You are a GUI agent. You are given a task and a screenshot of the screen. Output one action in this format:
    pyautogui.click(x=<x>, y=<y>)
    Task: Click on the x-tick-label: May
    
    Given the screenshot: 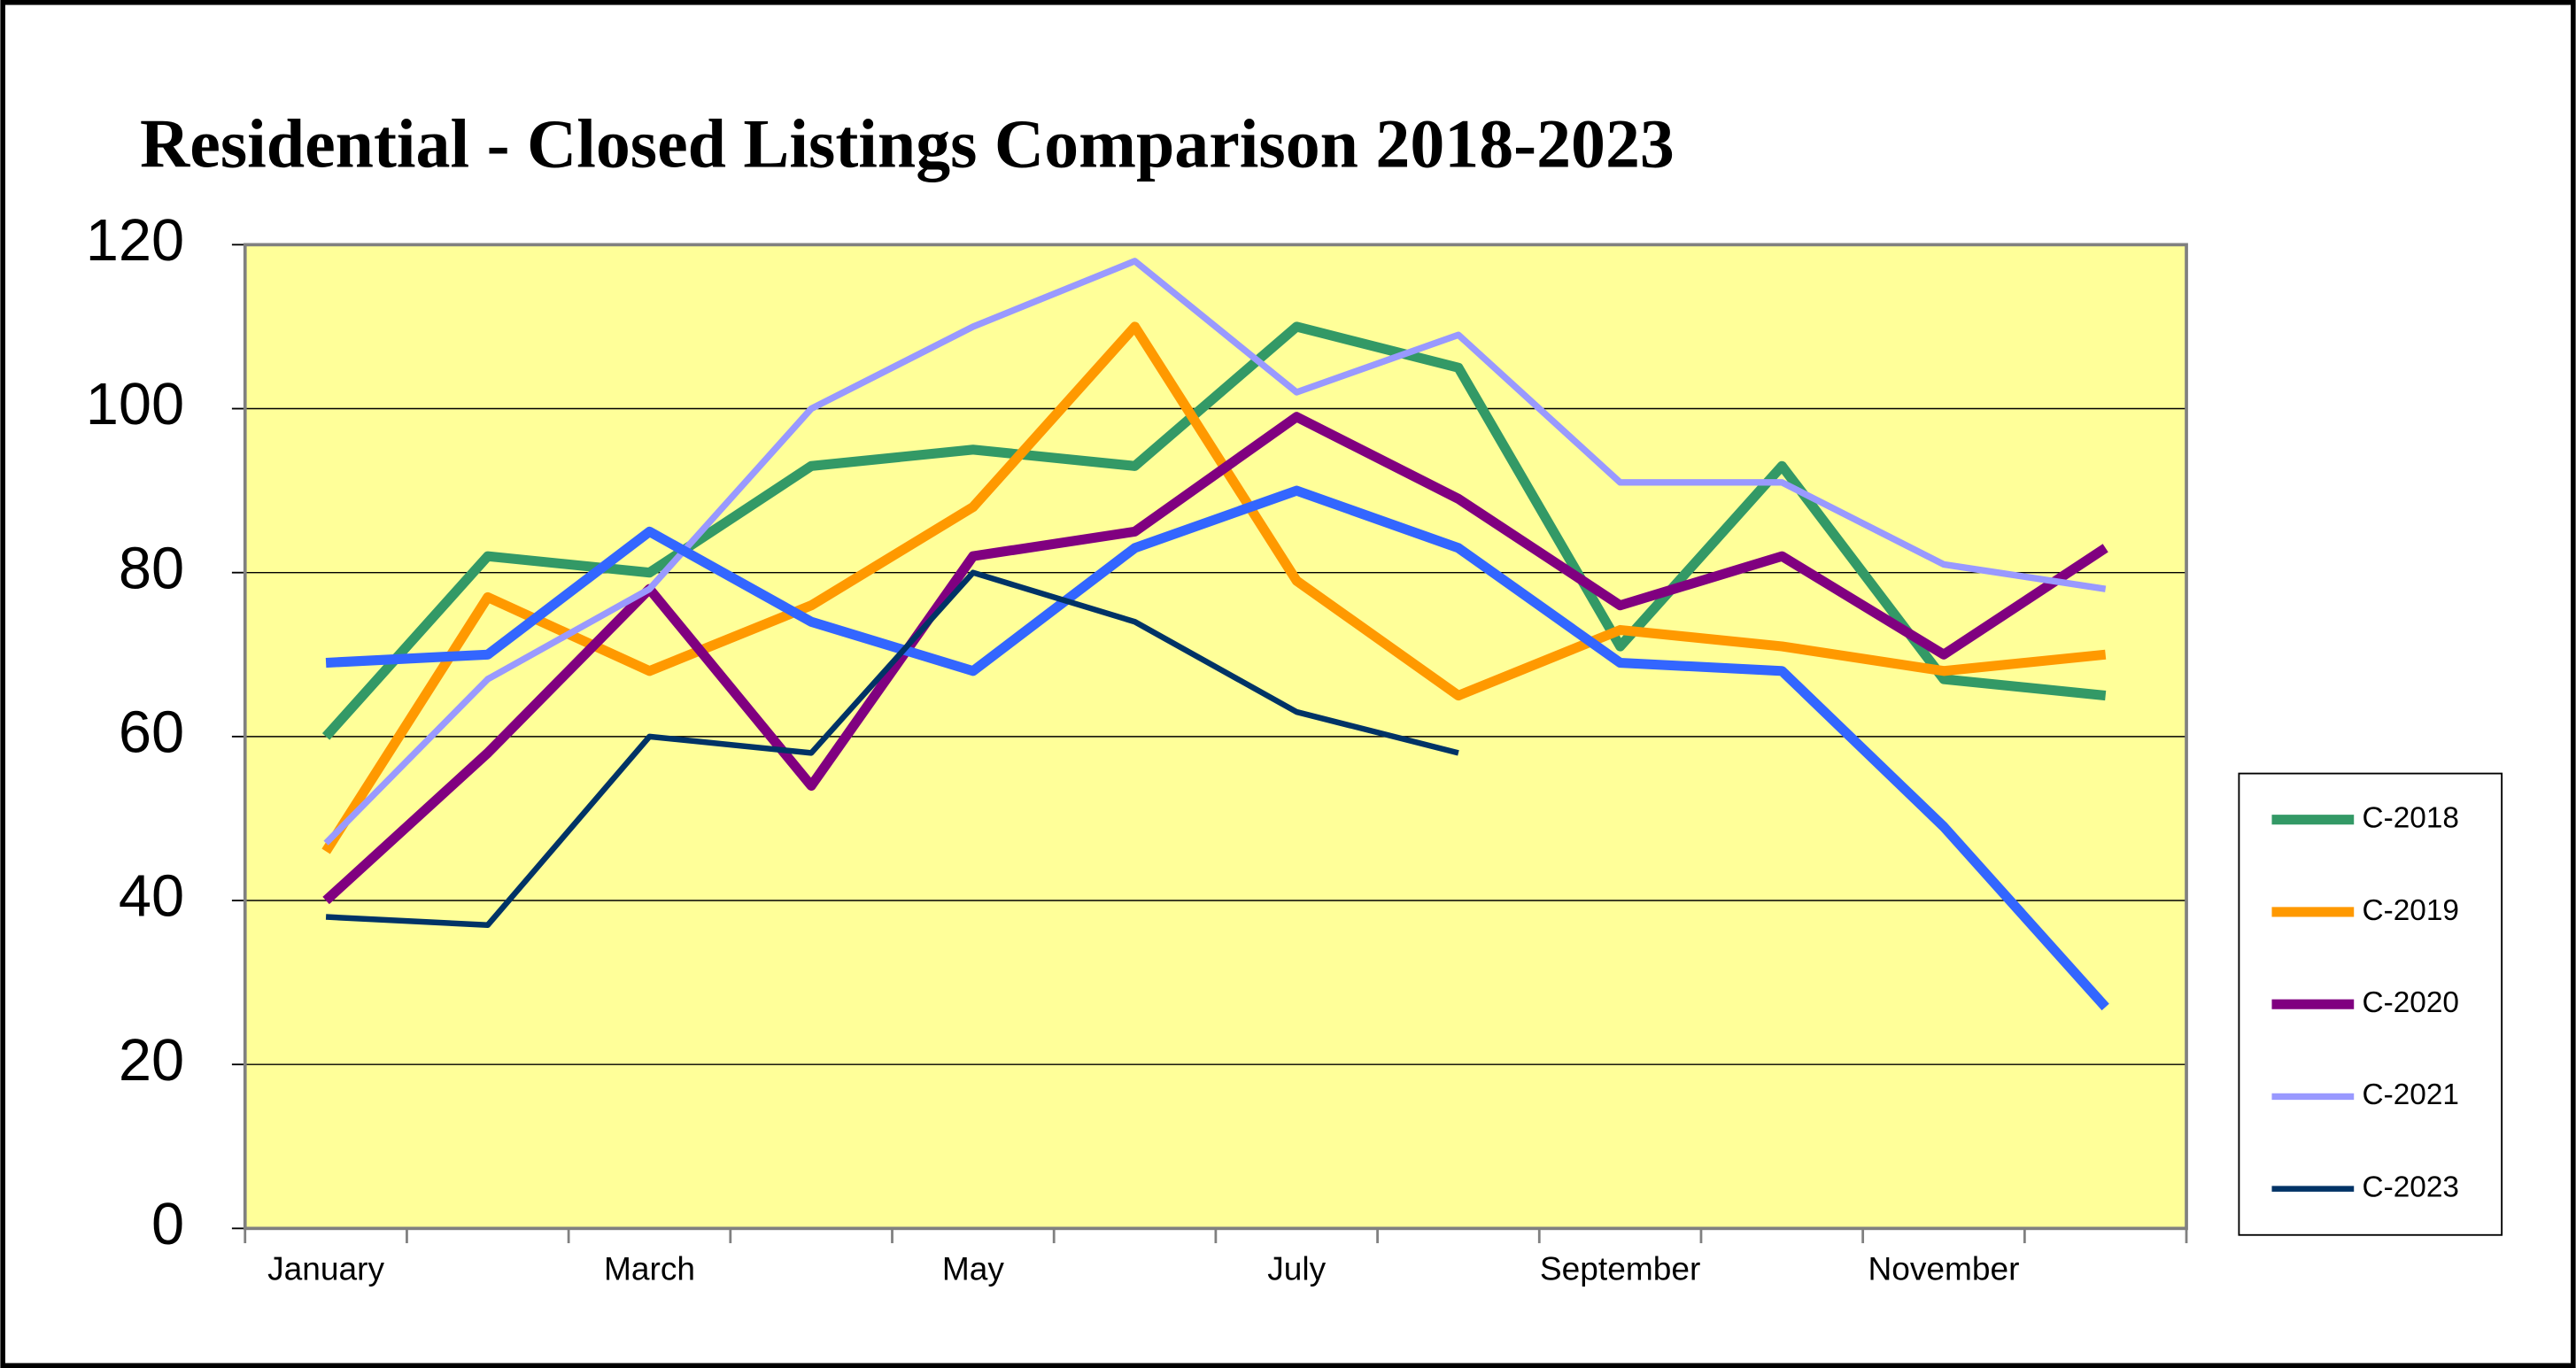 What is the action you would take?
    pyautogui.click(x=974, y=1268)
    